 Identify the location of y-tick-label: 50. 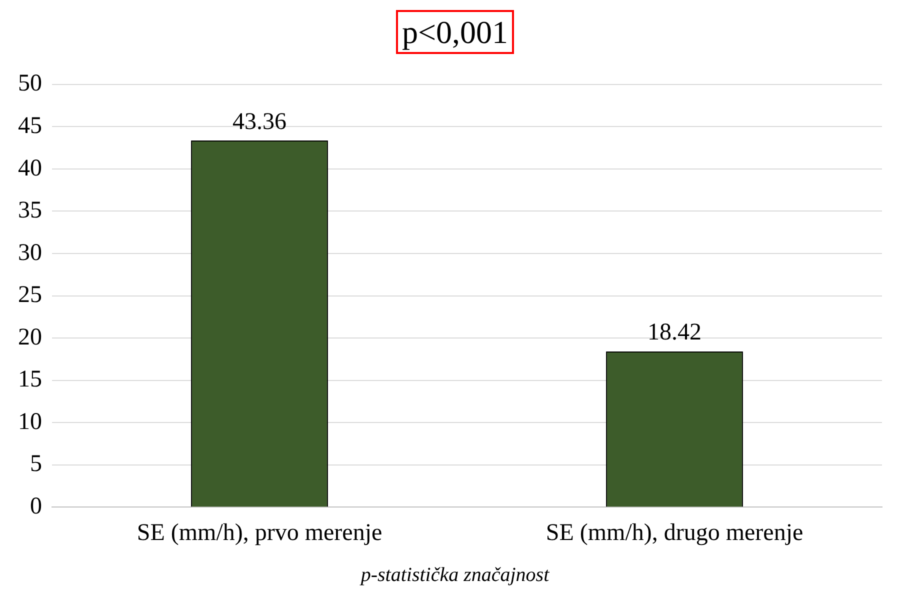
(30, 83).